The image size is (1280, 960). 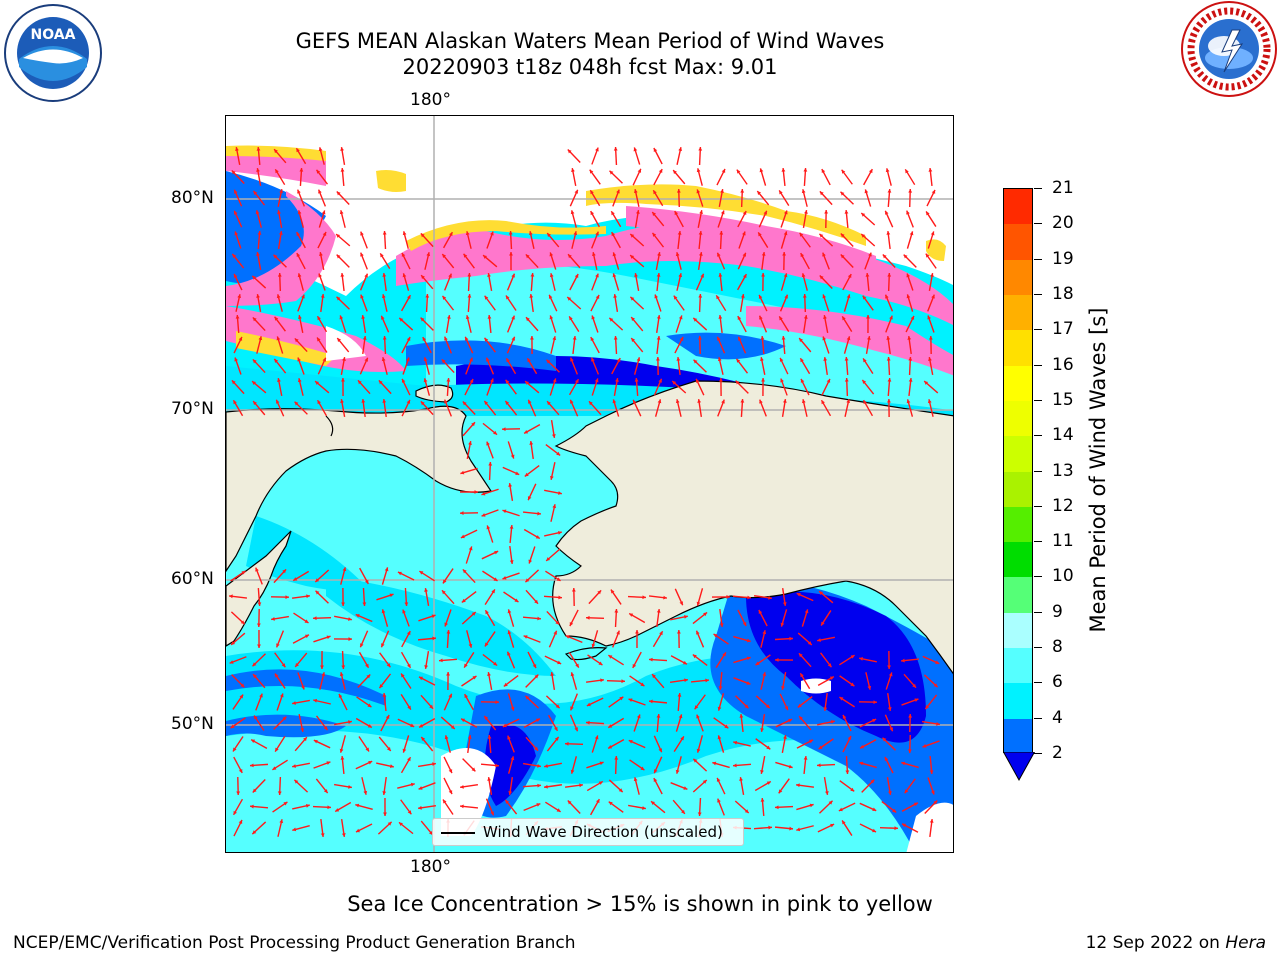 What do you see at coordinates (1019, 767) in the screenshot?
I see `colorbar-under-triangle` at bounding box center [1019, 767].